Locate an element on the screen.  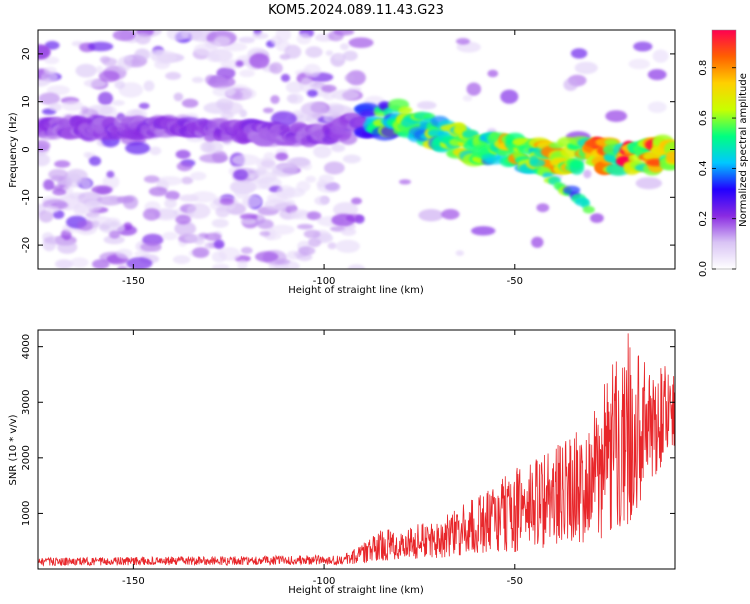
x-tick-label: -150 is located at coordinates (133, 581).